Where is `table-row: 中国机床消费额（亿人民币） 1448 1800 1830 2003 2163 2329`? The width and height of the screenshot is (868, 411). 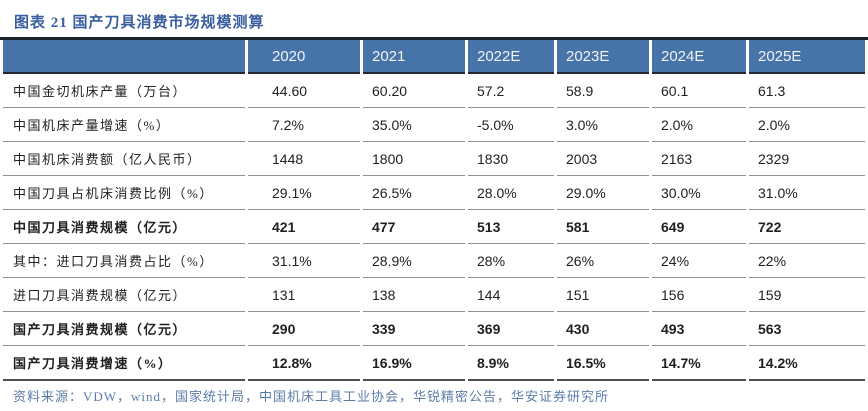 table-row: 中国机床消费额（亿人民币） 1448 1800 1830 2003 2163 2329 is located at coordinates (434, 159).